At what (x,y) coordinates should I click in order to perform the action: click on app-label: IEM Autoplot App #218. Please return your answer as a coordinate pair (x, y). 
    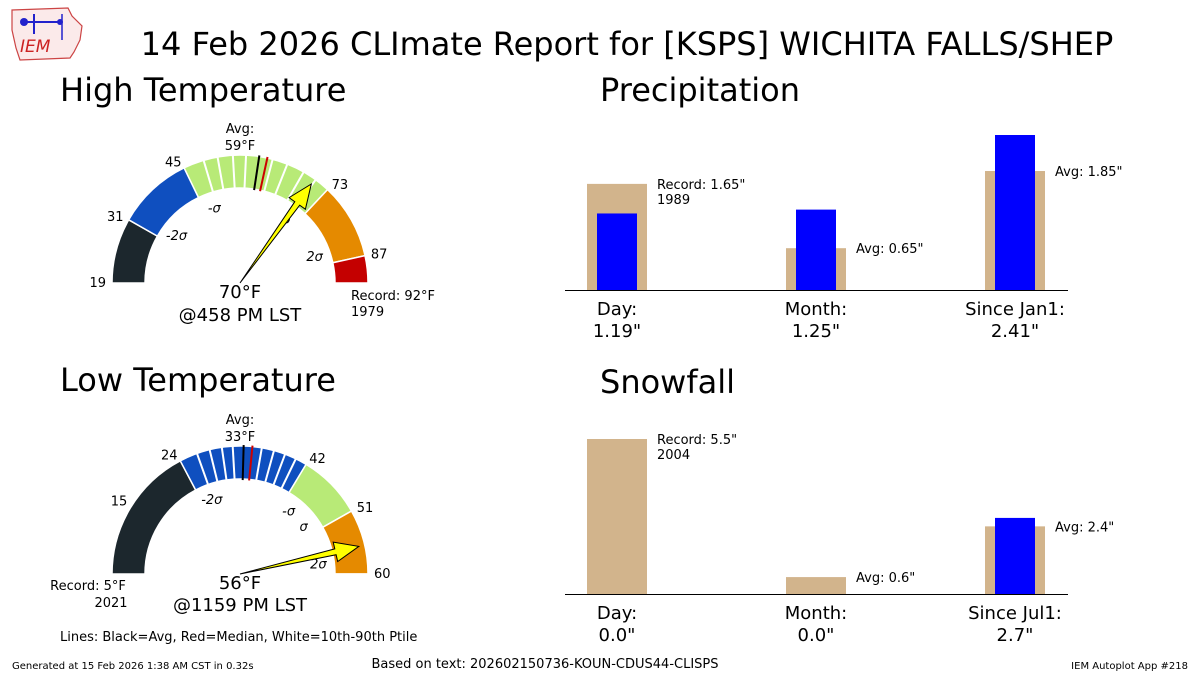
    Looking at the image, I should click on (1129, 666).